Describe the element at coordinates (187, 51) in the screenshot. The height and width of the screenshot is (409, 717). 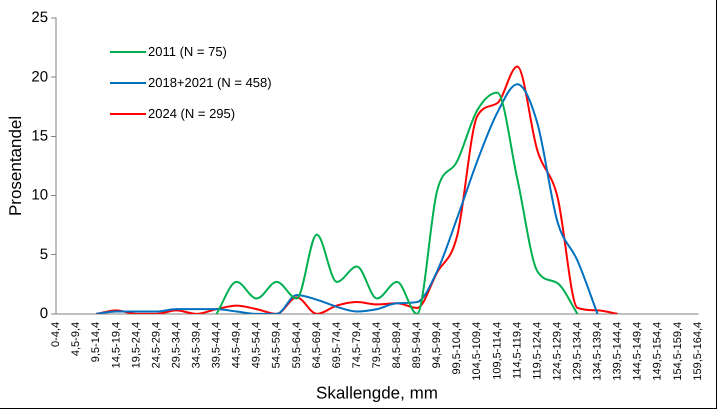
I see `legend-label: 2011 (N = 75)` at that location.